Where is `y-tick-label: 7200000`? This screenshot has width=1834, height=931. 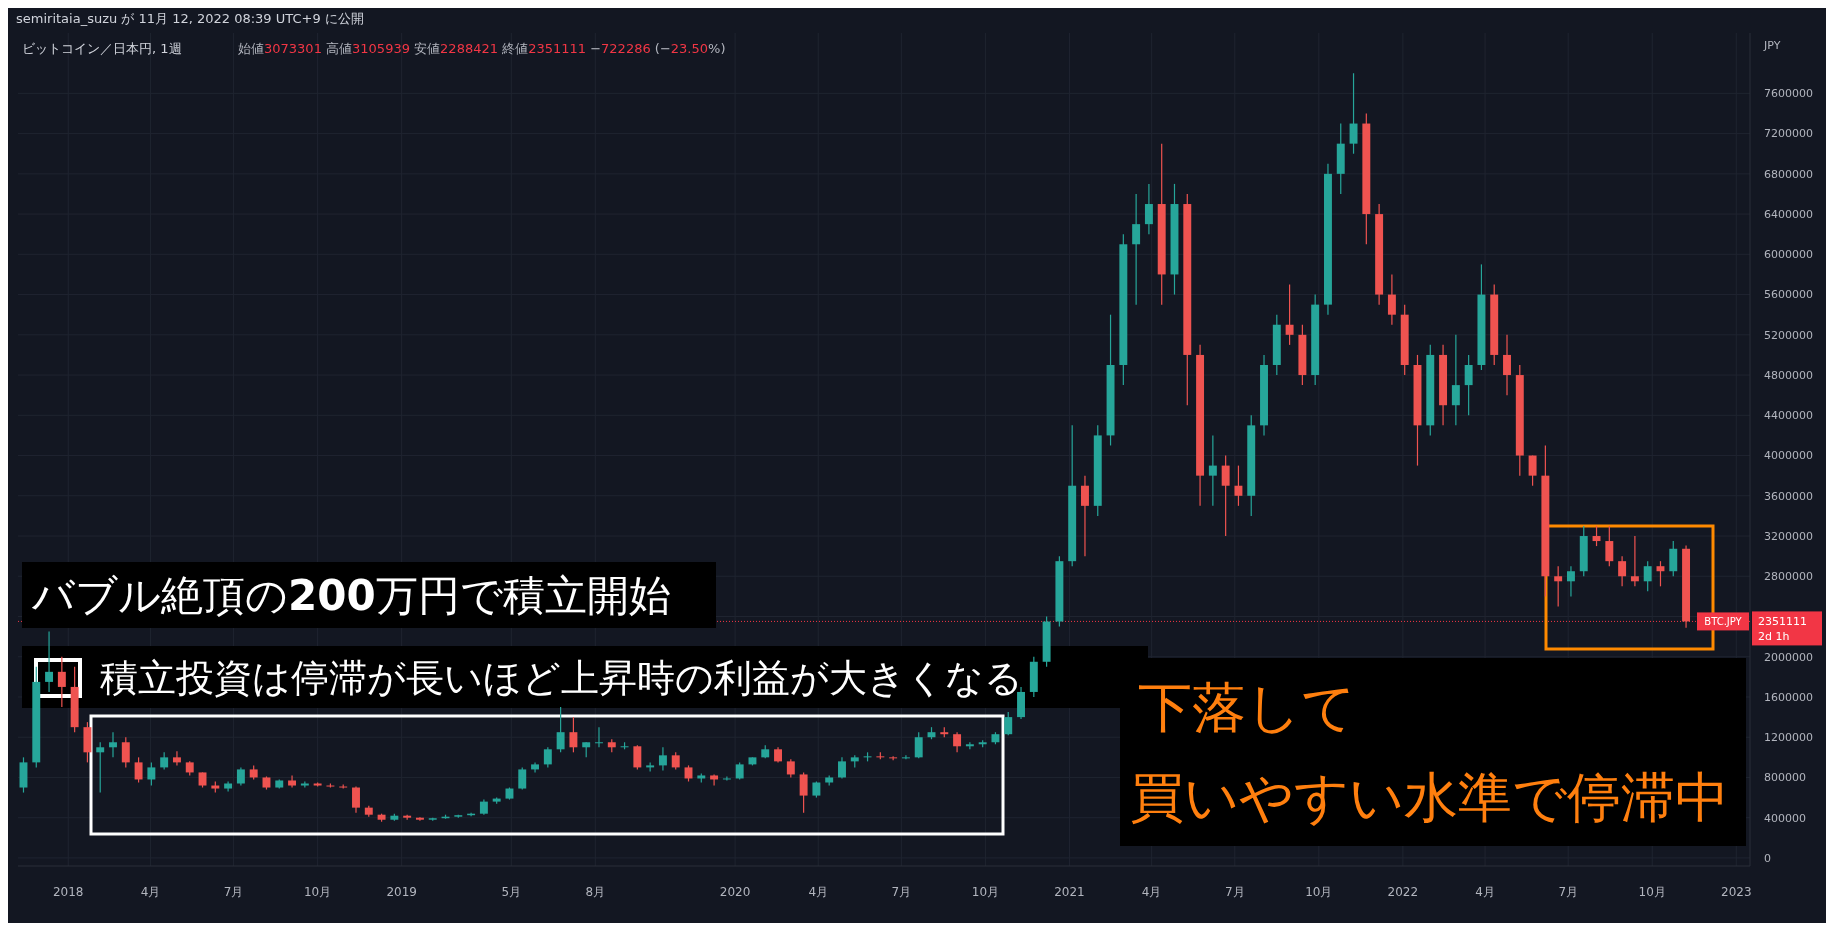
y-tick-label: 7200000 is located at coordinates (1788, 134).